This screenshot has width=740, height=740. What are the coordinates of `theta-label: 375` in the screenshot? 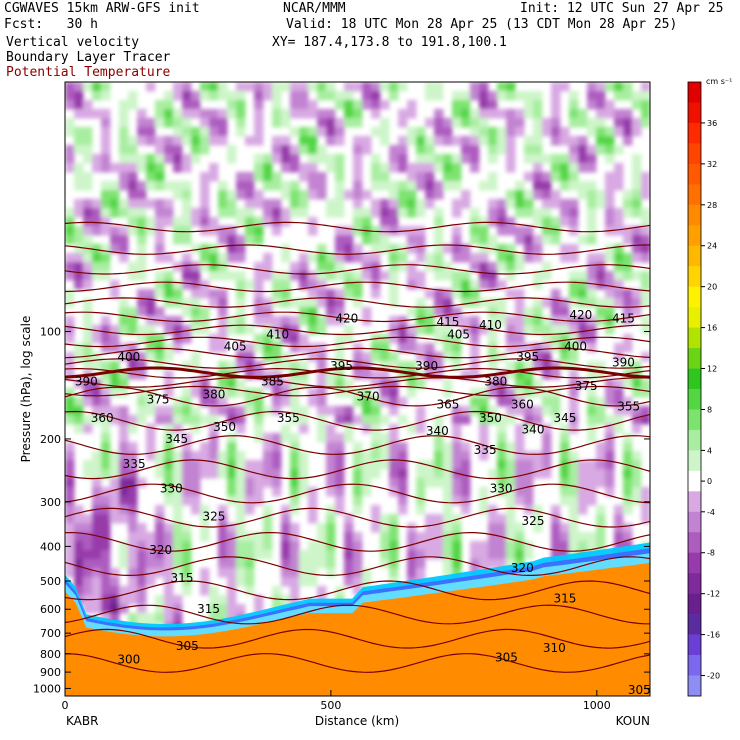 It's located at (158, 399).